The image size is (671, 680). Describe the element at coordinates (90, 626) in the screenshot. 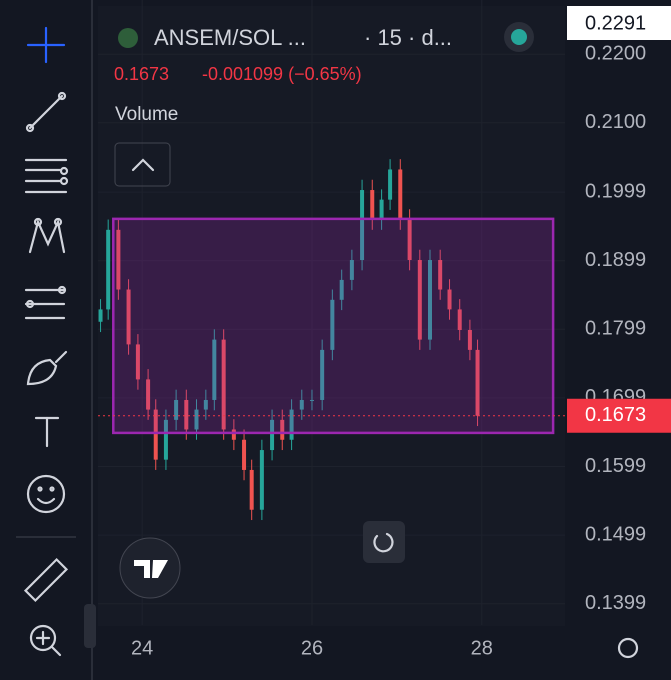

I see `collapse-toolbar` at that location.